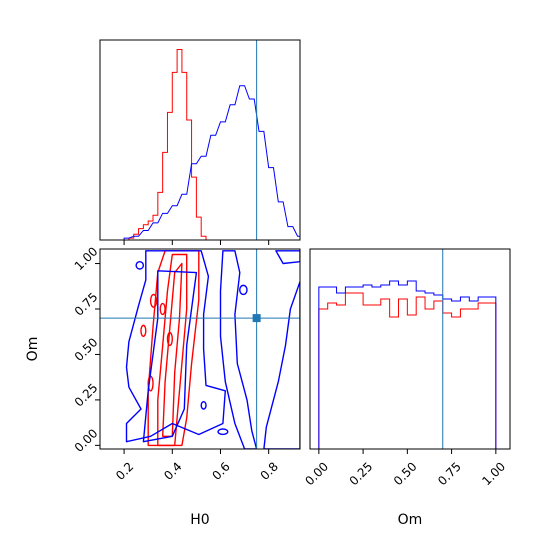  I want to click on om-histograms, so click(407, 364).